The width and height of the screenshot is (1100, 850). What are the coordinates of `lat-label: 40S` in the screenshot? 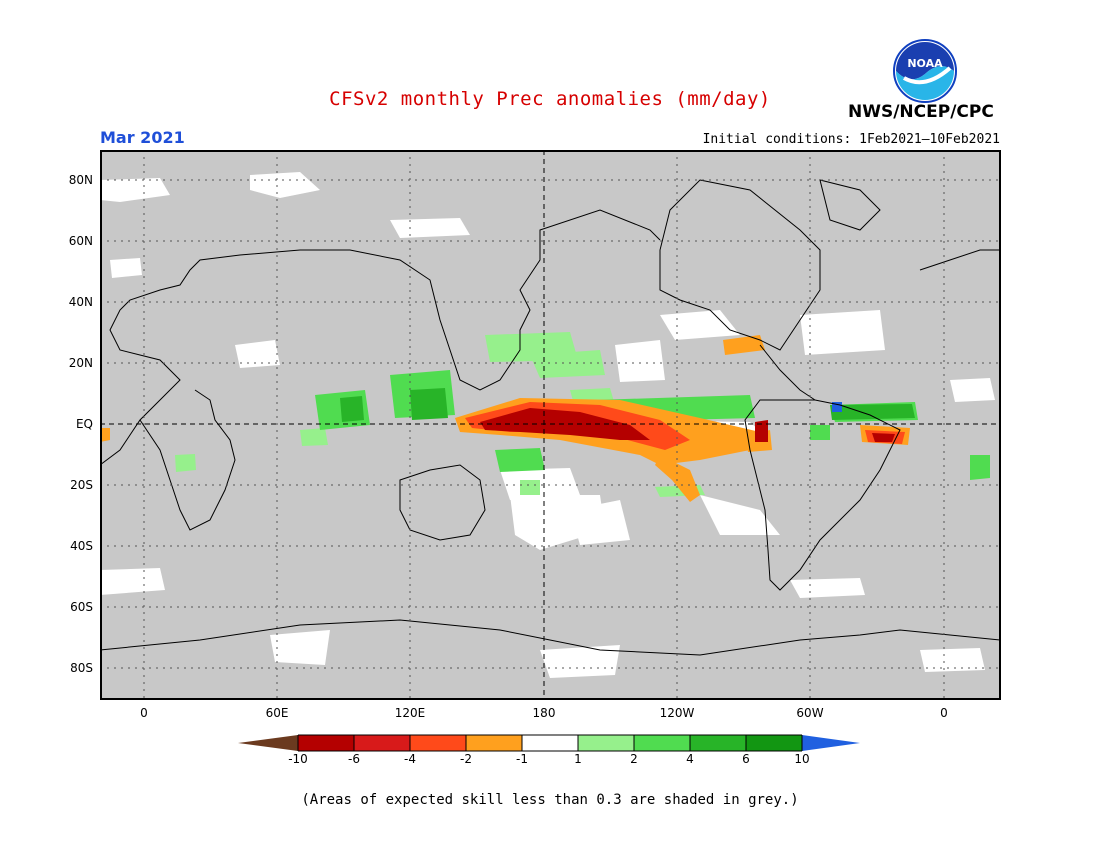 It's located at (81, 546).